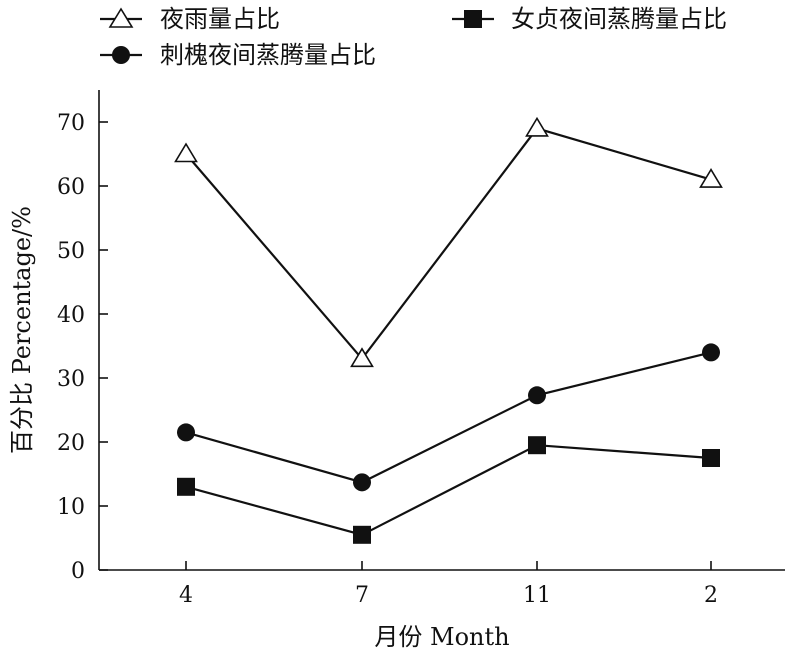  Describe the element at coordinates (121, 55) in the screenshot. I see `legend-marker-filled-circle-icon` at that location.